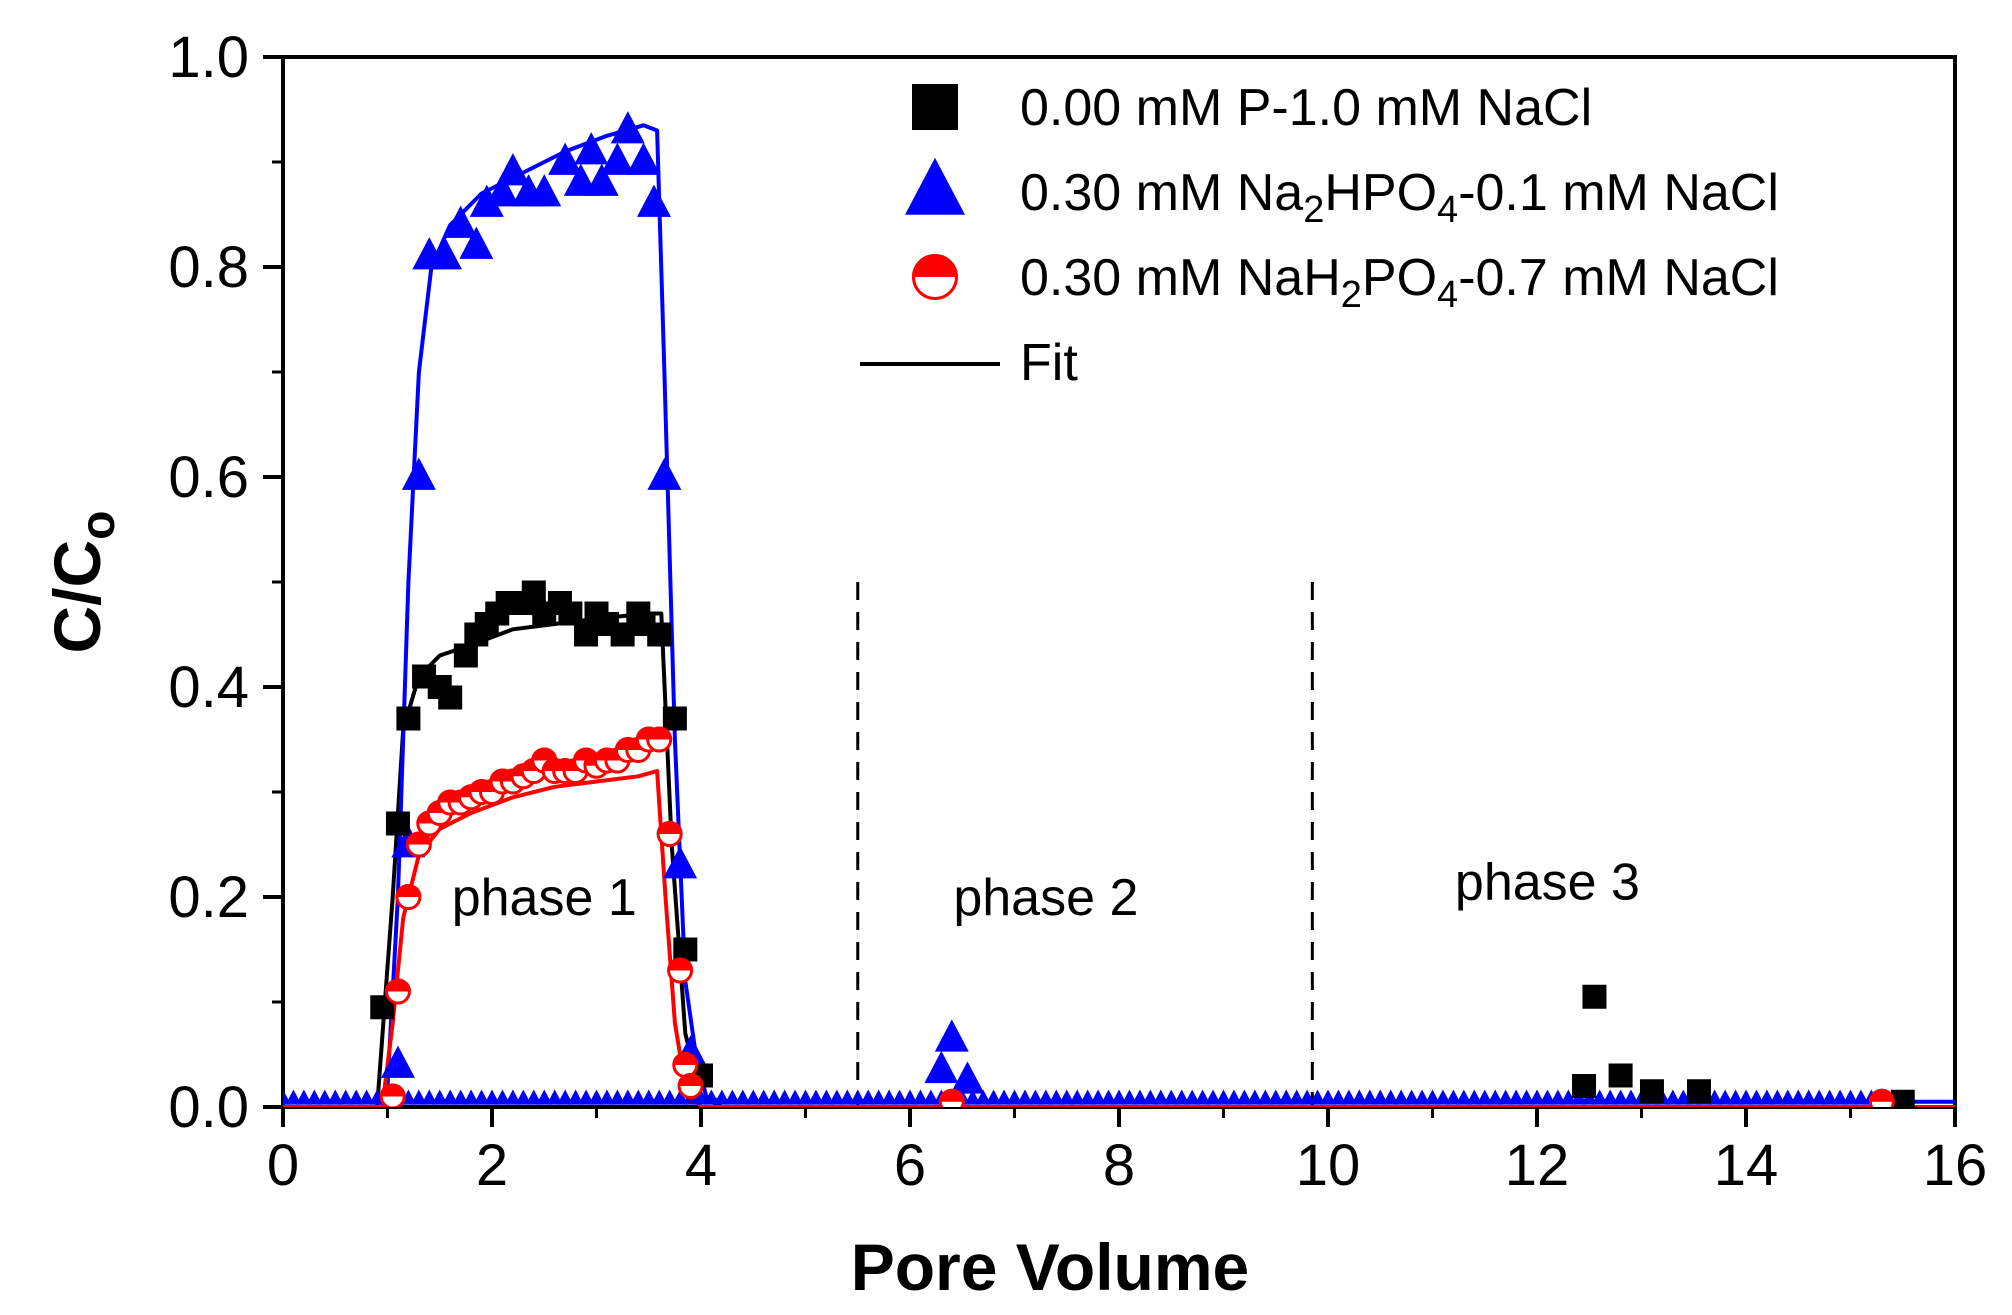 This screenshot has height=1315, width=2012. Describe the element at coordinates (1180, 278) in the screenshot. I see `legend-text-part: 0.30 mM NaH` at that location.